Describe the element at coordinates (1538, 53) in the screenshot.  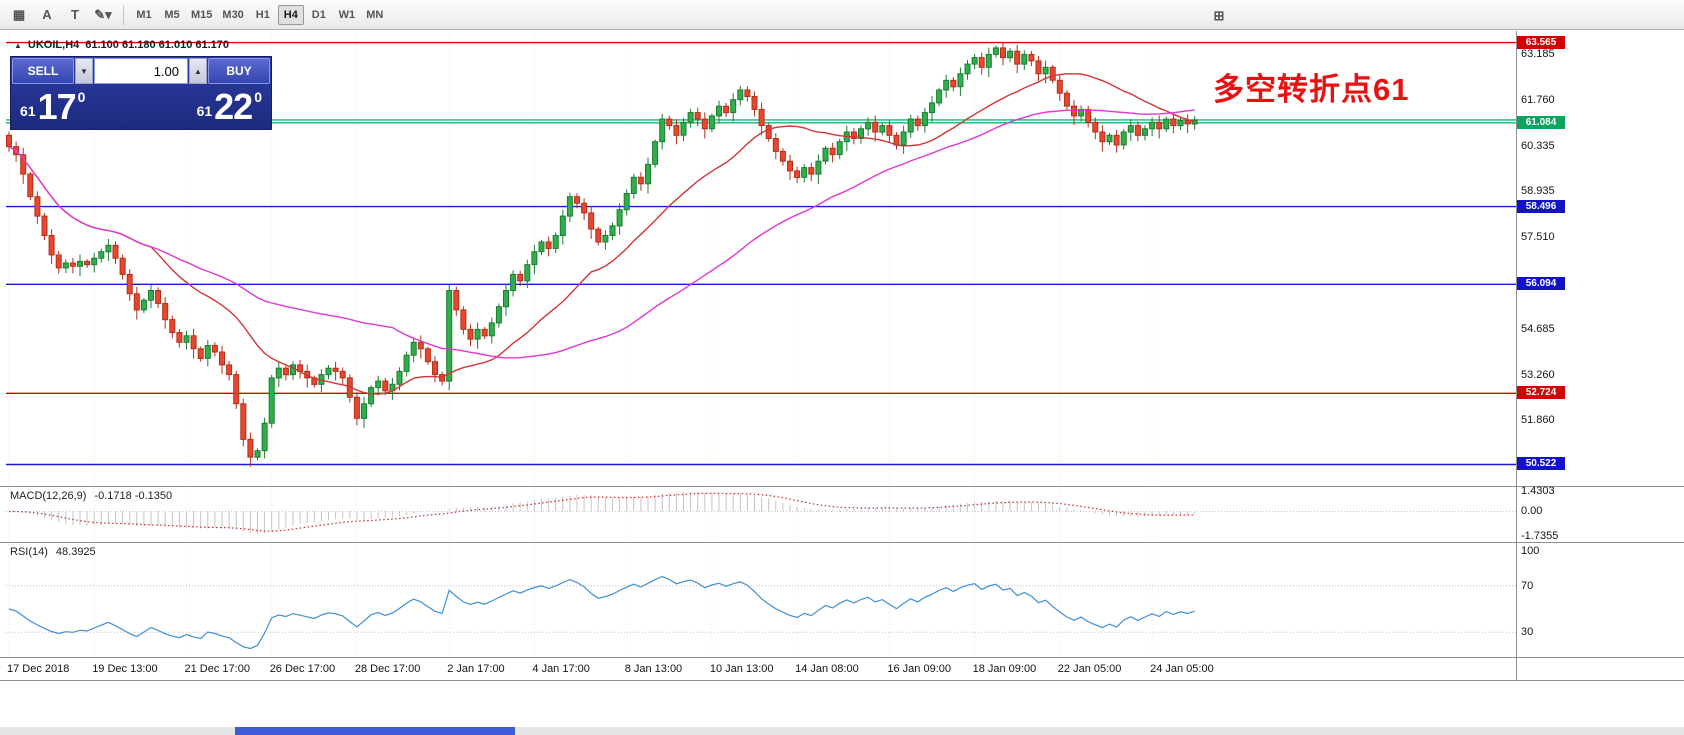
I see `price-axis-label: 63.185` at that location.